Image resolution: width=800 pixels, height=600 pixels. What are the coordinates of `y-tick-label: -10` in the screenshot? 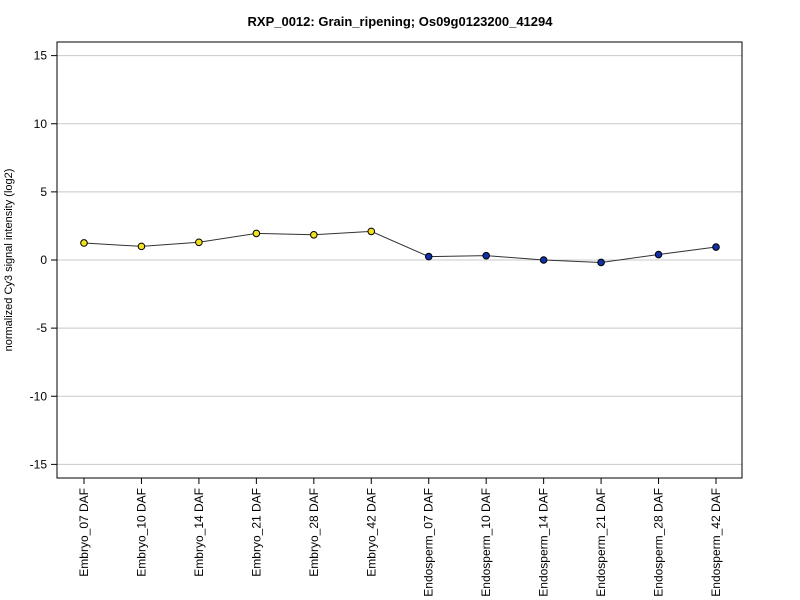 It's located at (39, 396).